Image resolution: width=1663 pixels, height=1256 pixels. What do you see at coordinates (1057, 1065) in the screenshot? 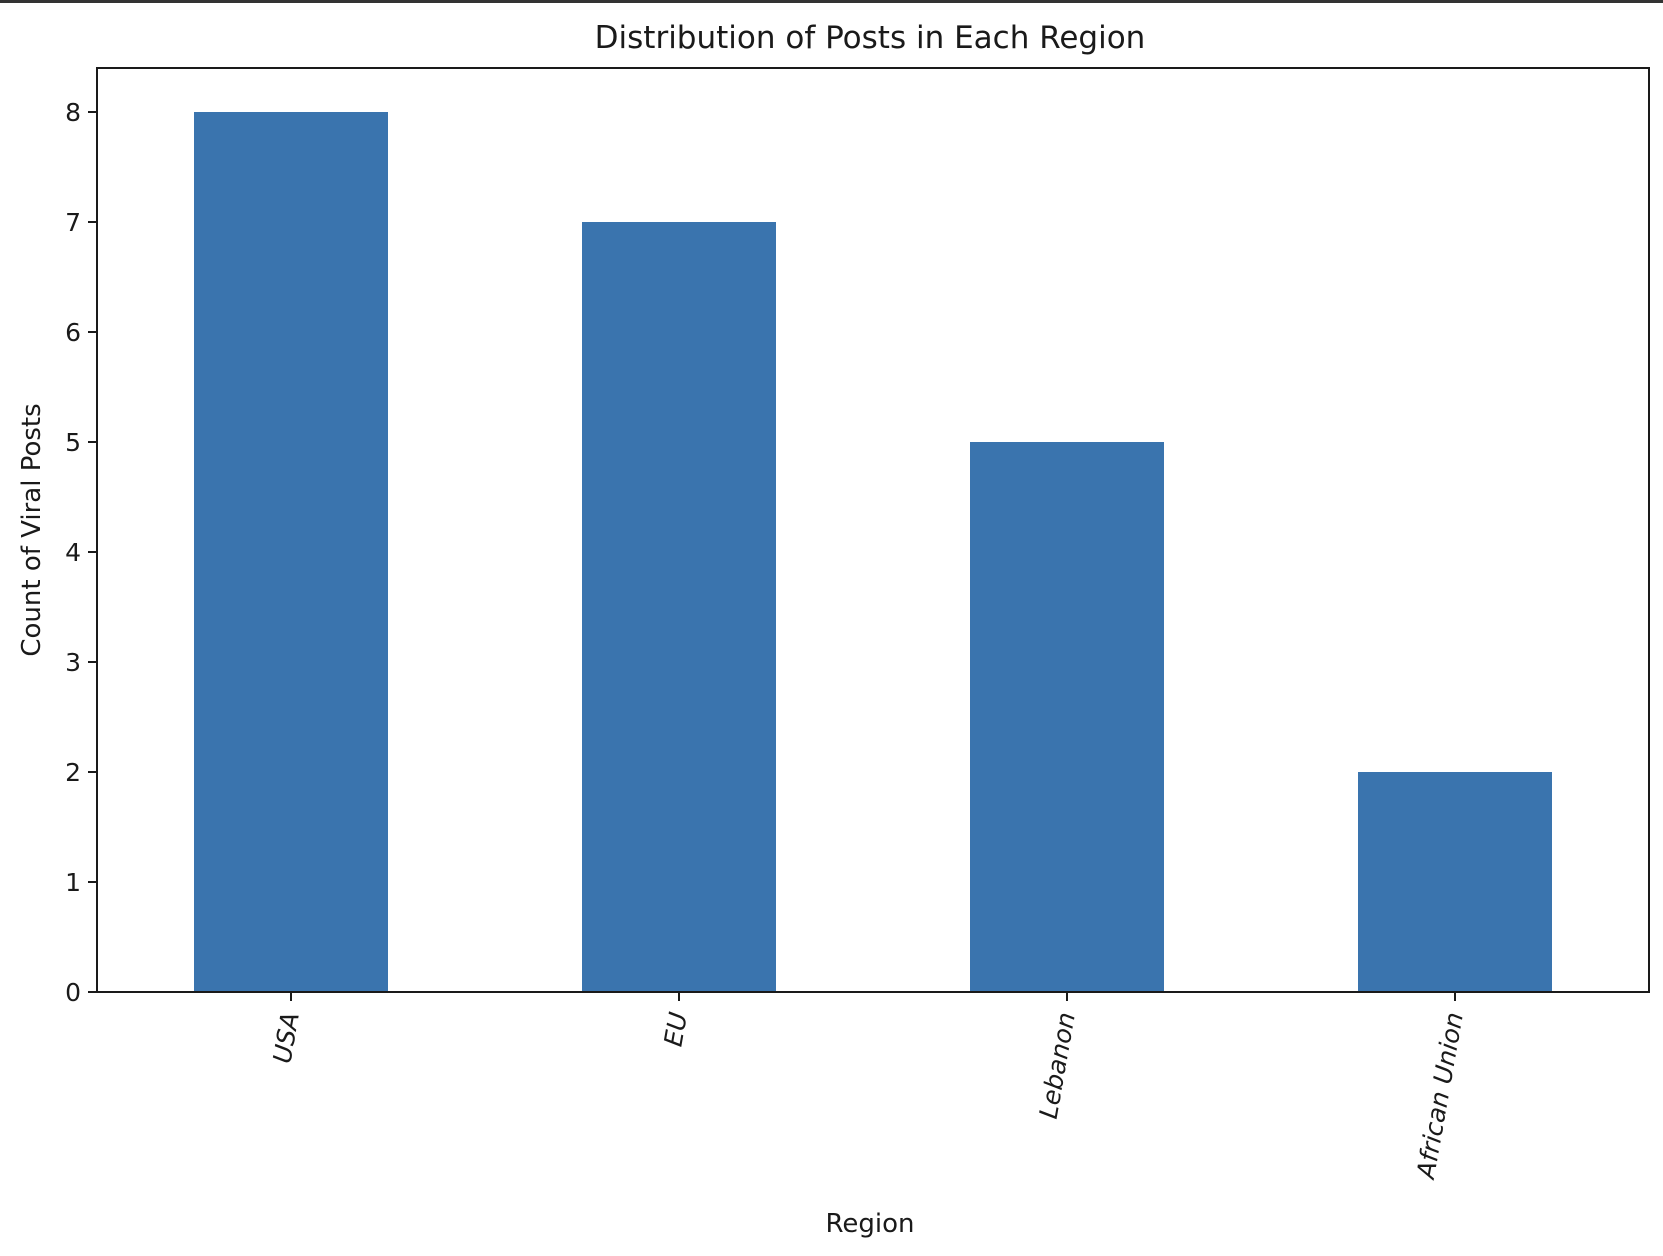
I see `x-tick-label: Lebanon` at bounding box center [1057, 1065].